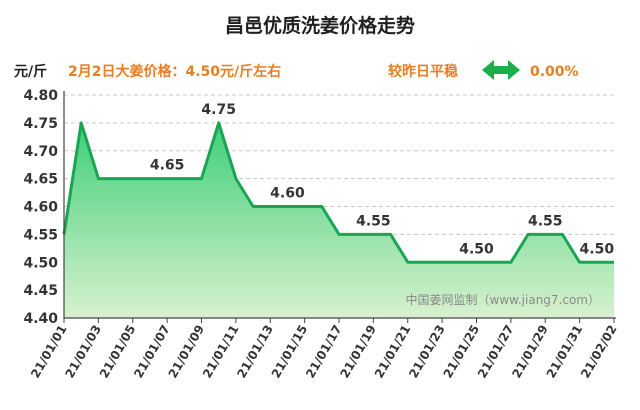  Describe the element at coordinates (40, 319) in the screenshot. I see `y-tick-label: 4.40` at that location.